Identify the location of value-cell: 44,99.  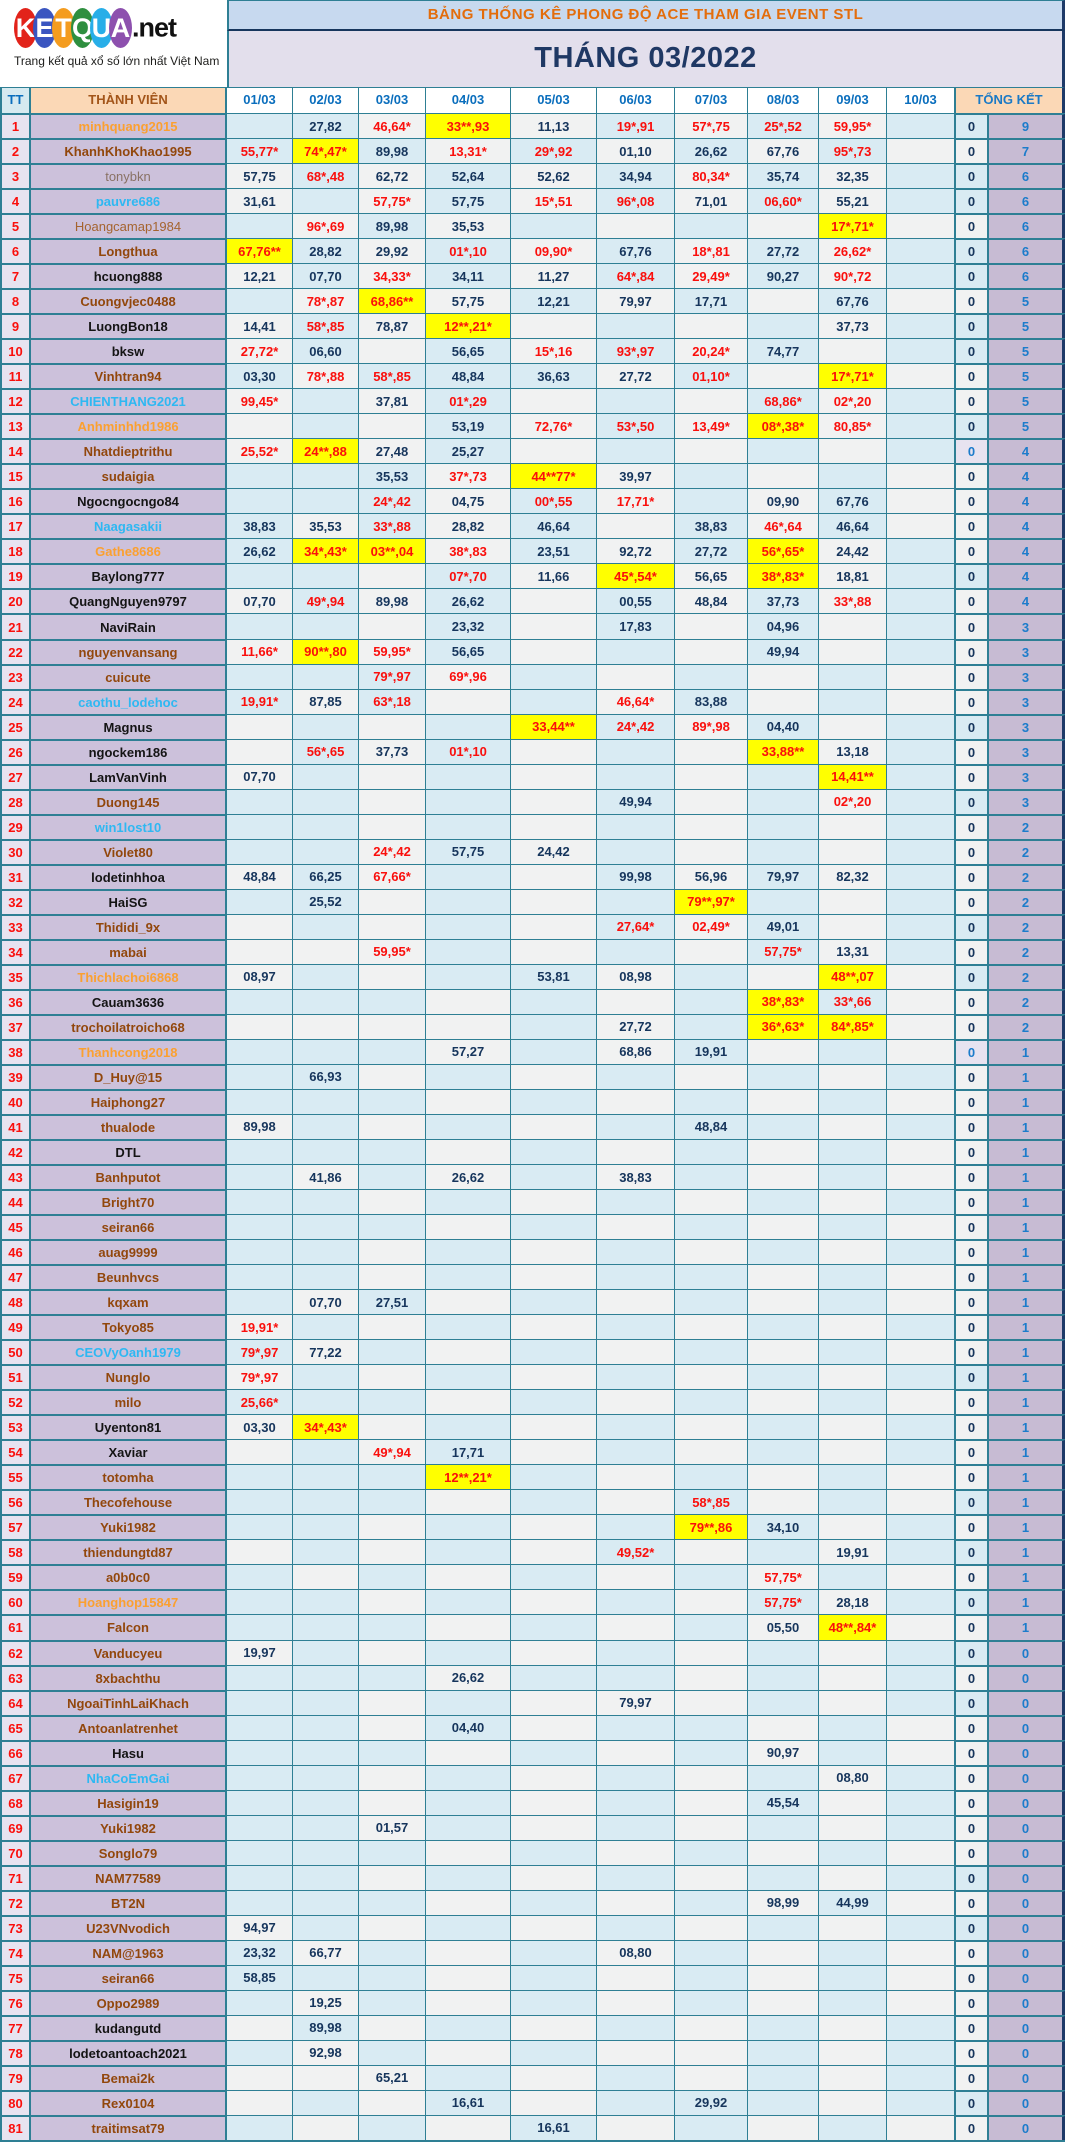
(852, 1902).